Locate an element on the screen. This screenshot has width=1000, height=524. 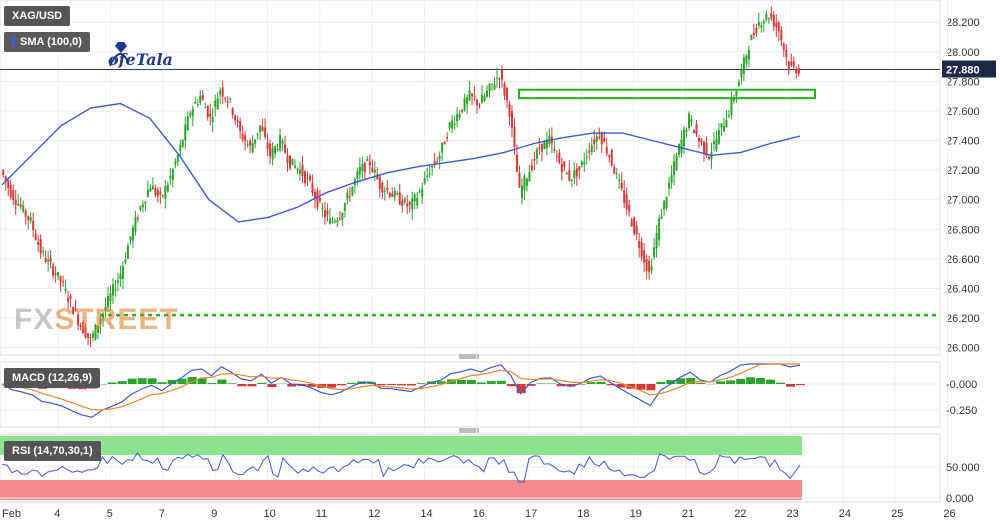
time-tick-label: 25 is located at coordinates (897, 514).